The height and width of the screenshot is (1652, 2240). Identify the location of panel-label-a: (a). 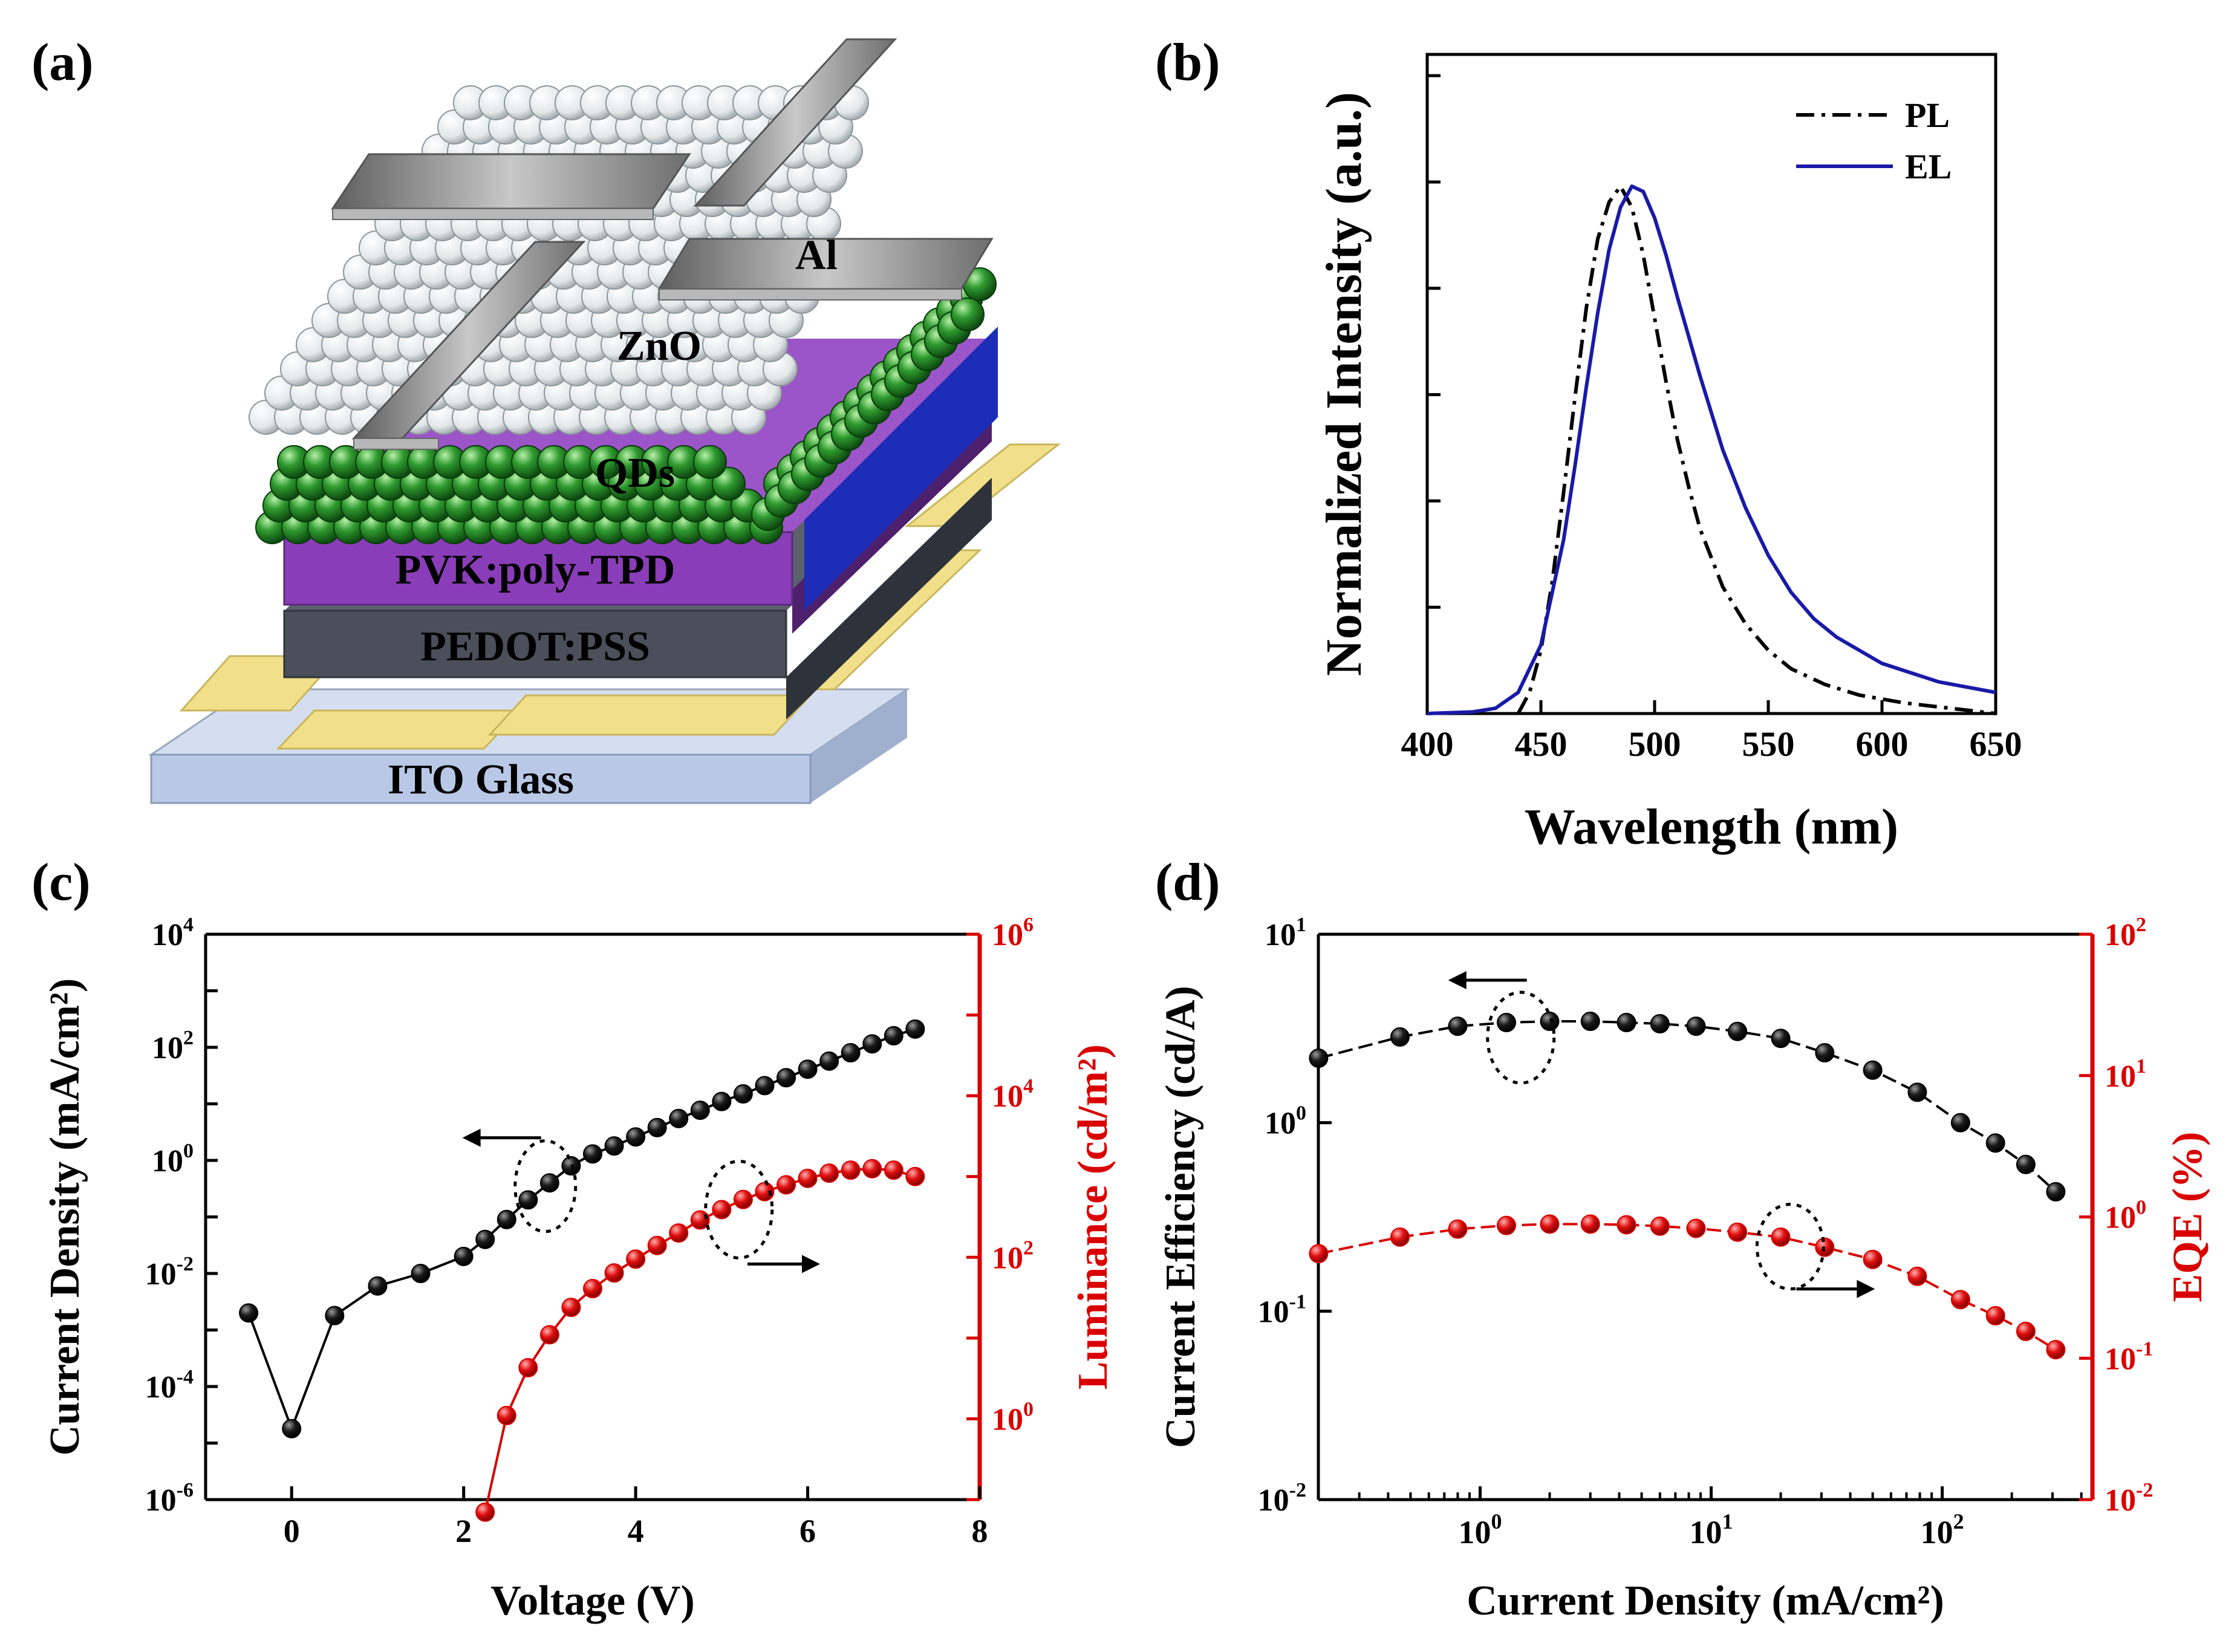
(62, 62).